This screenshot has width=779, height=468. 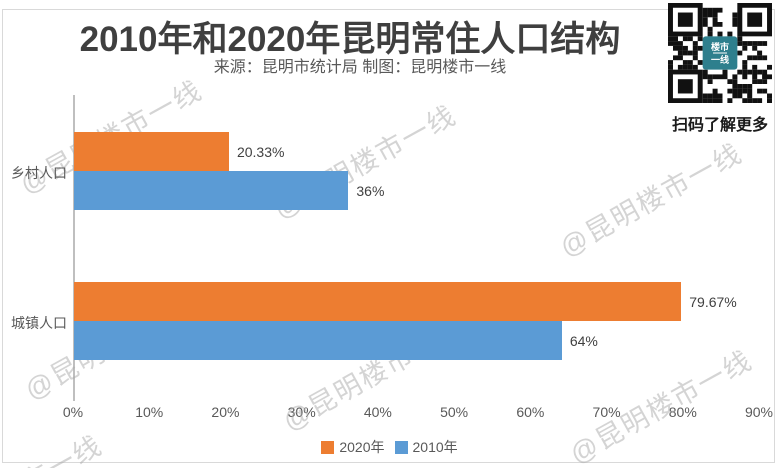 I want to click on x-tick-label: 20%, so click(x=225, y=412).